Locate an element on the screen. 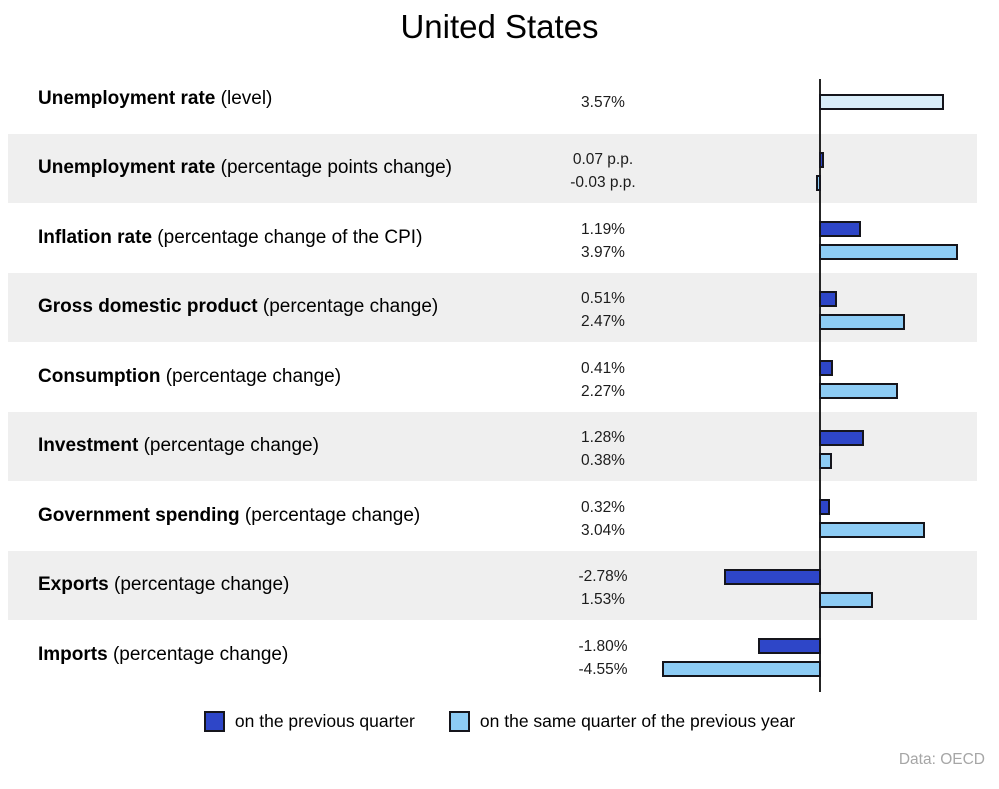 The height and width of the screenshot is (789, 999). legend-item: on the same quarter of the previous year is located at coordinates (622, 721).